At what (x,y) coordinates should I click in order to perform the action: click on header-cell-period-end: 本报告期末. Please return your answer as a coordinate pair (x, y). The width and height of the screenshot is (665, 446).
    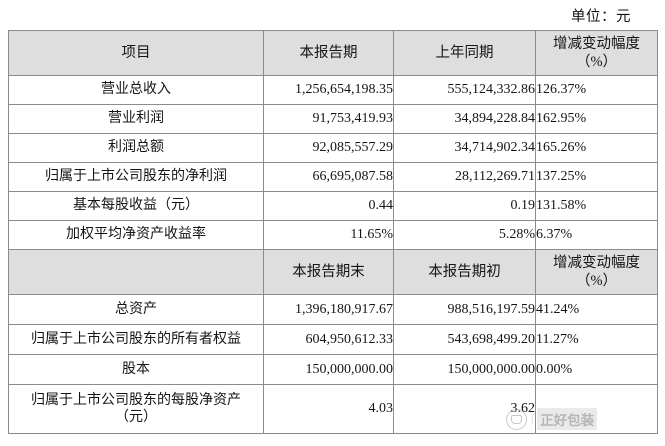
    Looking at the image, I should click on (328, 272).